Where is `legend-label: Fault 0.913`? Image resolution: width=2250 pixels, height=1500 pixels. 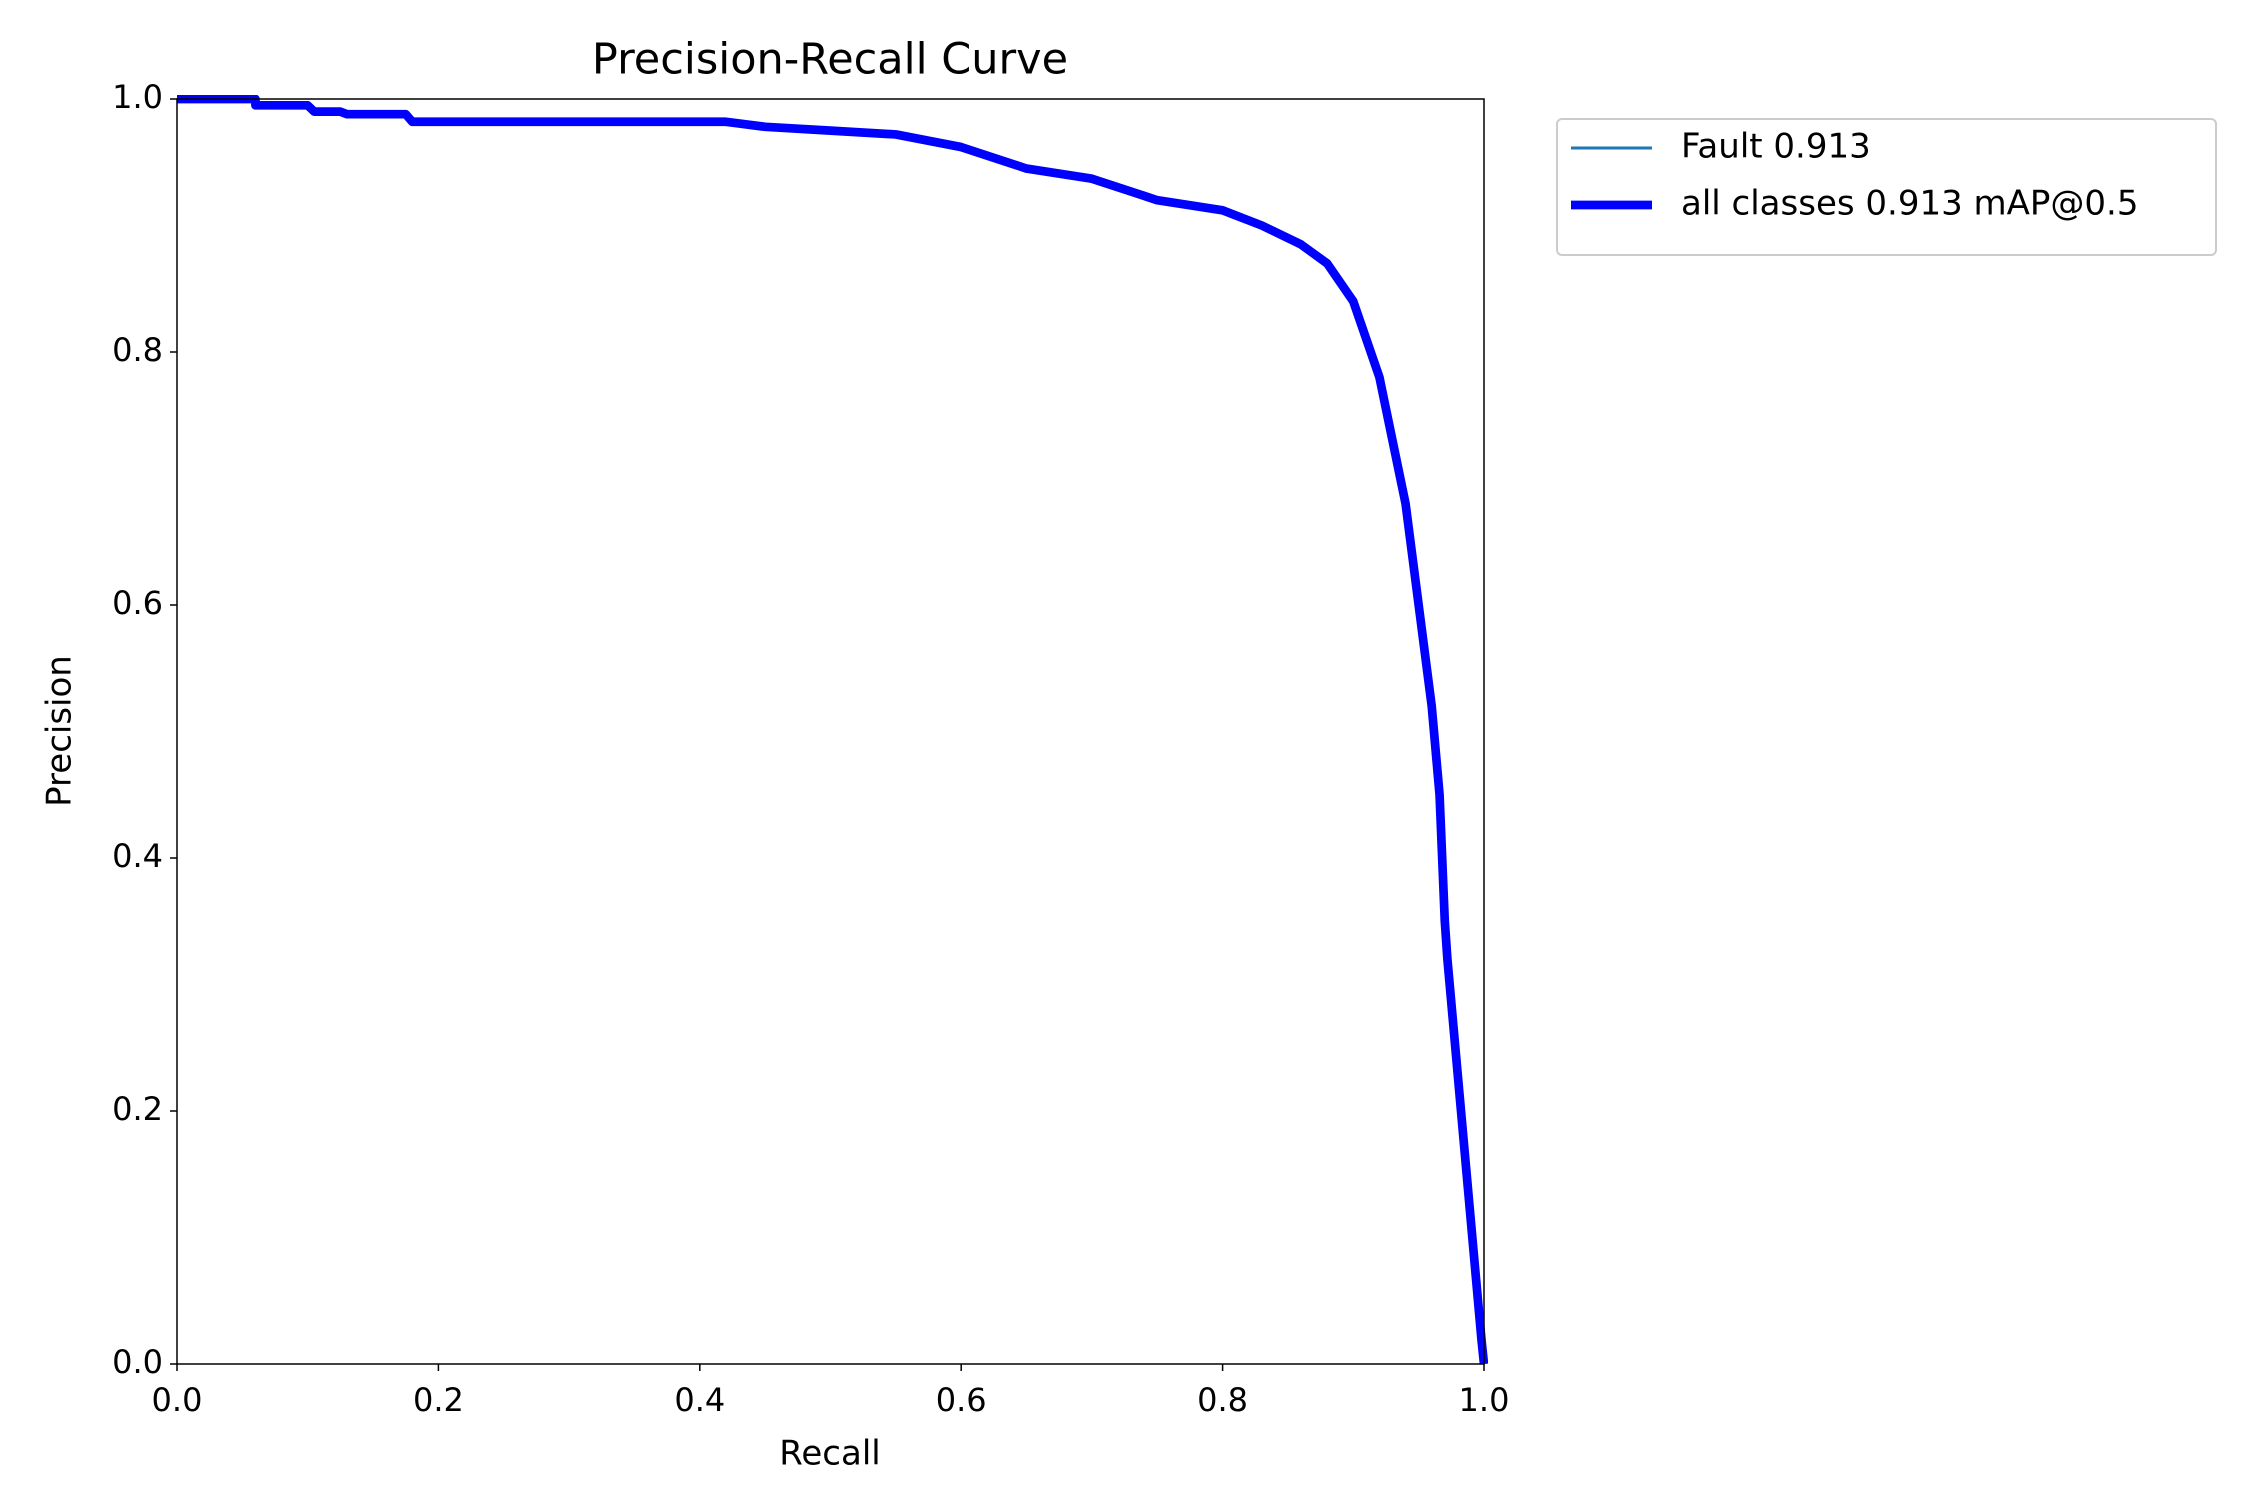 legend-label: Fault 0.913 is located at coordinates (1776, 147).